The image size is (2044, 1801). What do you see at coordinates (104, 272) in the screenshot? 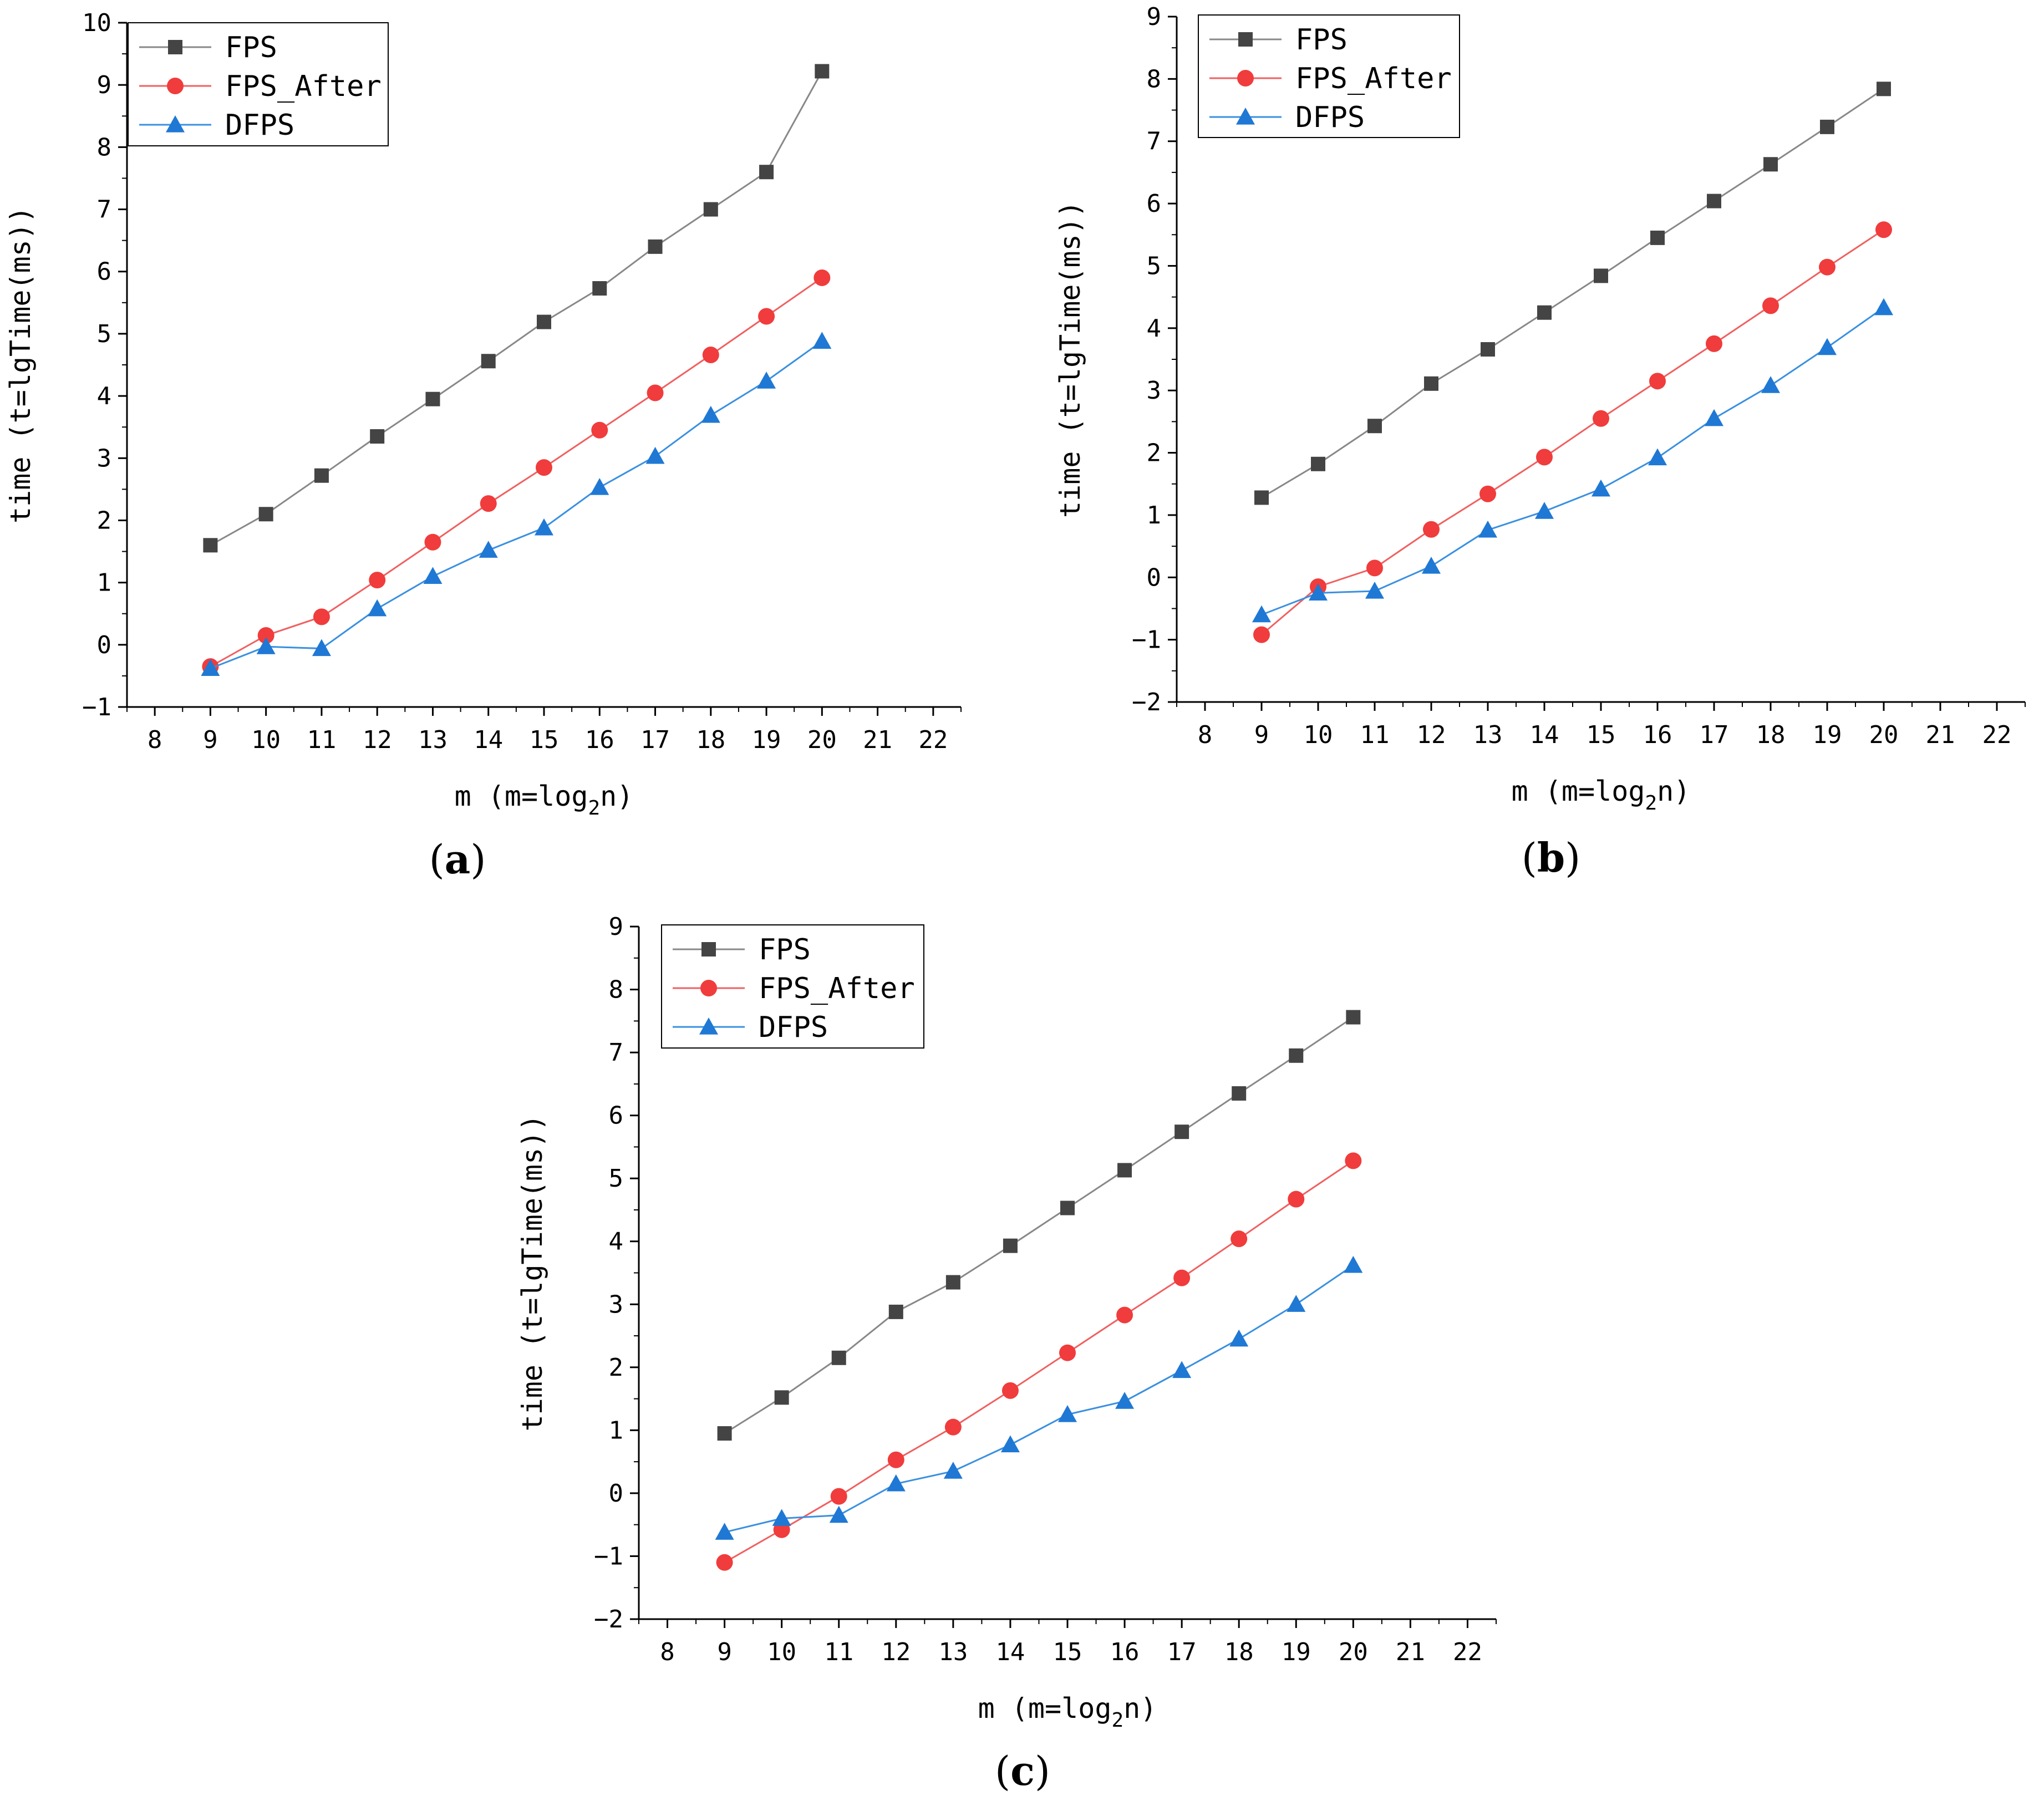
I see `y-tick-label: 6` at bounding box center [104, 272].